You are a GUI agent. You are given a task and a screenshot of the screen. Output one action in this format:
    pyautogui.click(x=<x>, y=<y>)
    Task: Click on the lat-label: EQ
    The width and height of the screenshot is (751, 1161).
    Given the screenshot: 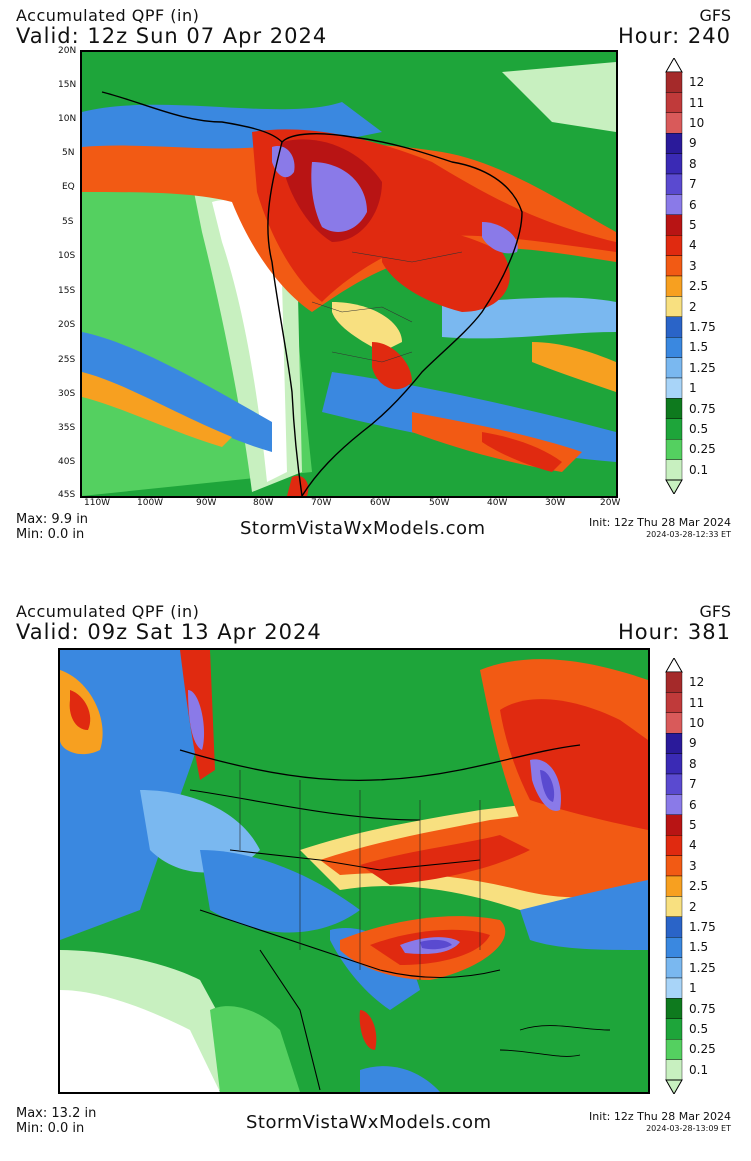 What is the action you would take?
    pyautogui.click(x=68, y=187)
    